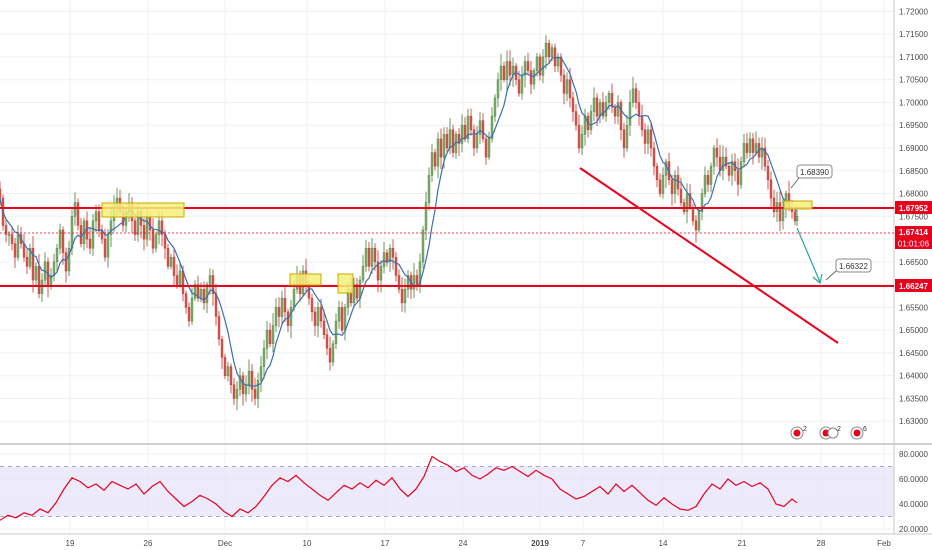 The image size is (932, 550). I want to click on callout-connector, so click(831, 275).